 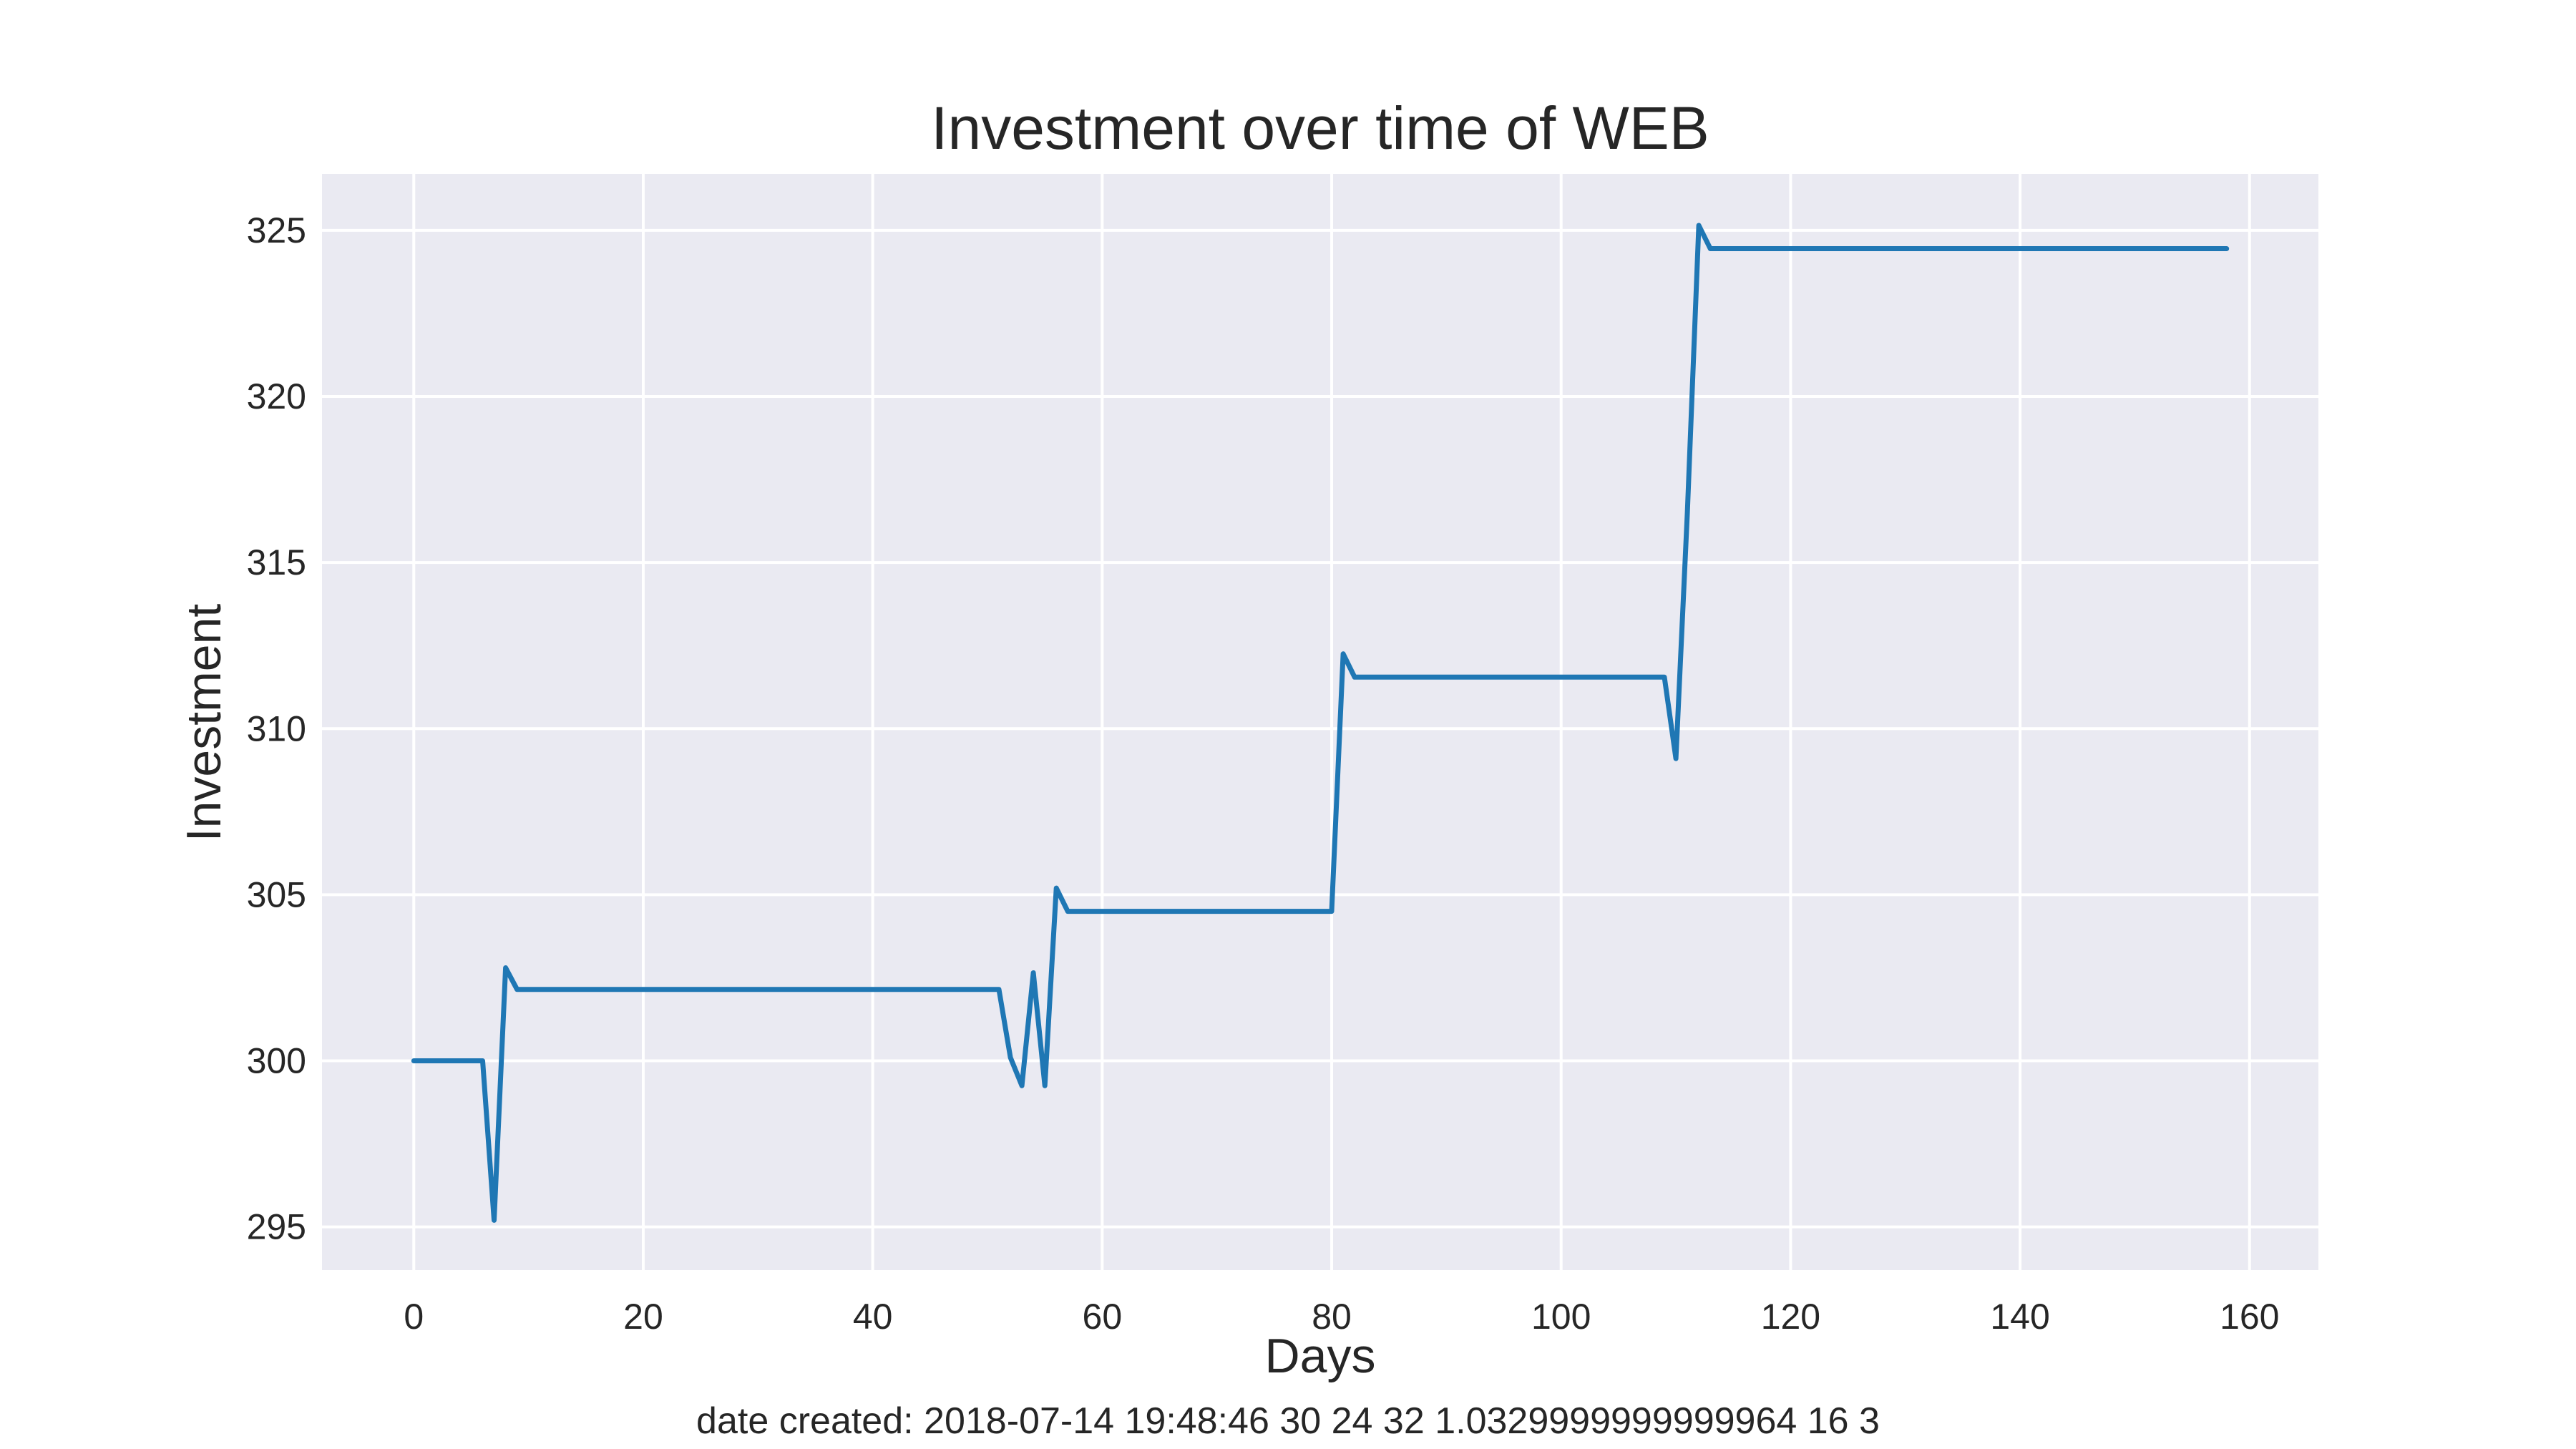 I want to click on y-tick-label: 300, so click(x=276, y=1061).